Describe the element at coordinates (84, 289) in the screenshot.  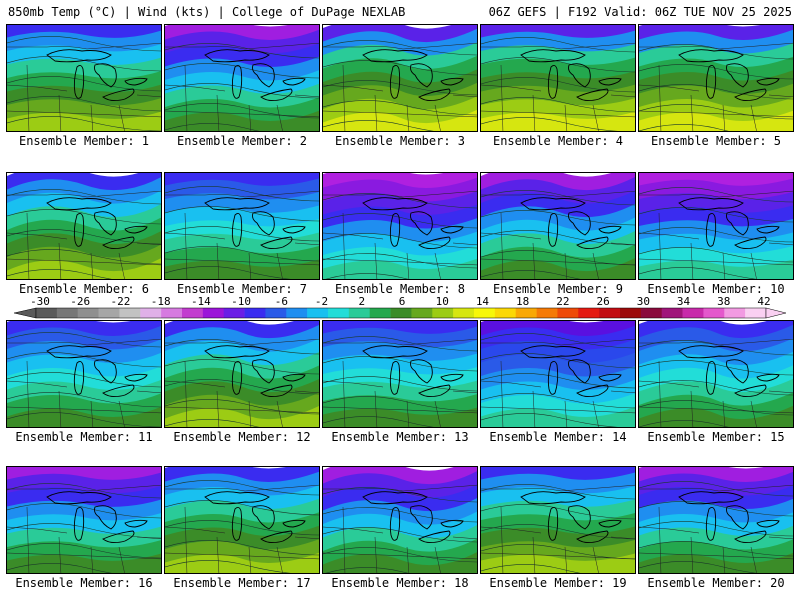
I see `ensemble-member-label: Ensemble Member: 6` at that location.